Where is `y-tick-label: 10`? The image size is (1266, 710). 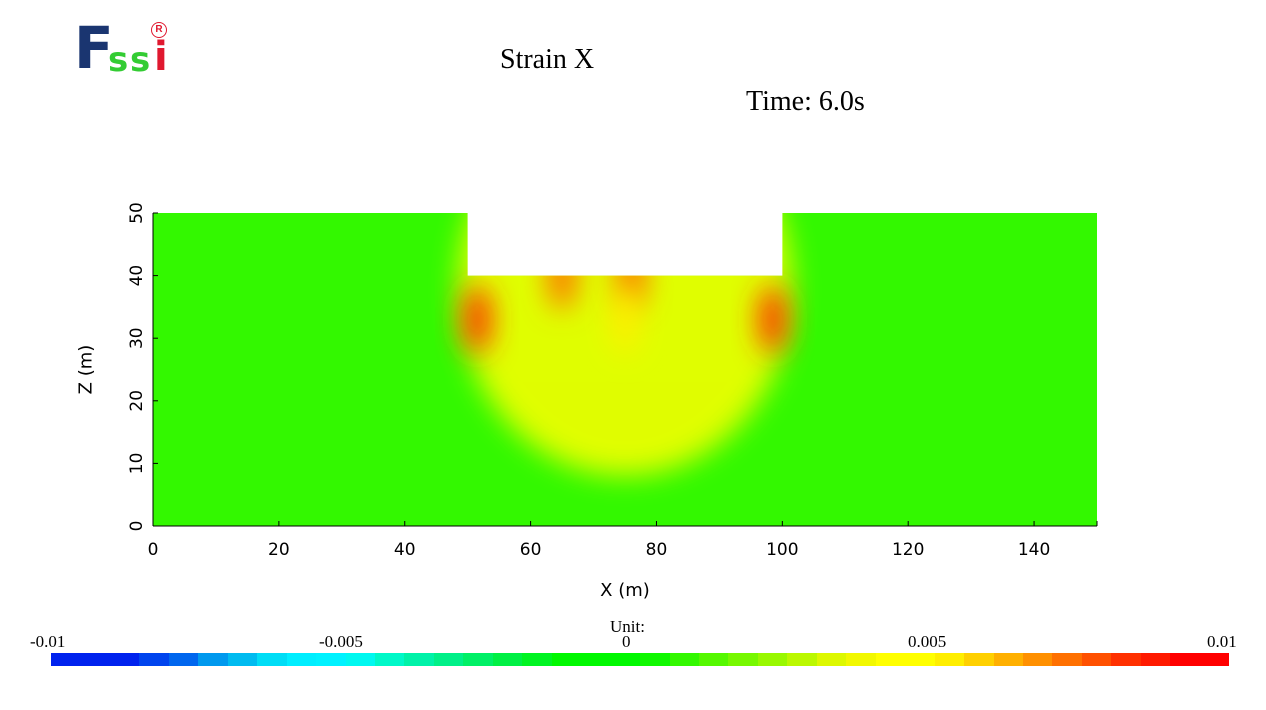
y-tick-label: 10 is located at coordinates (137, 464).